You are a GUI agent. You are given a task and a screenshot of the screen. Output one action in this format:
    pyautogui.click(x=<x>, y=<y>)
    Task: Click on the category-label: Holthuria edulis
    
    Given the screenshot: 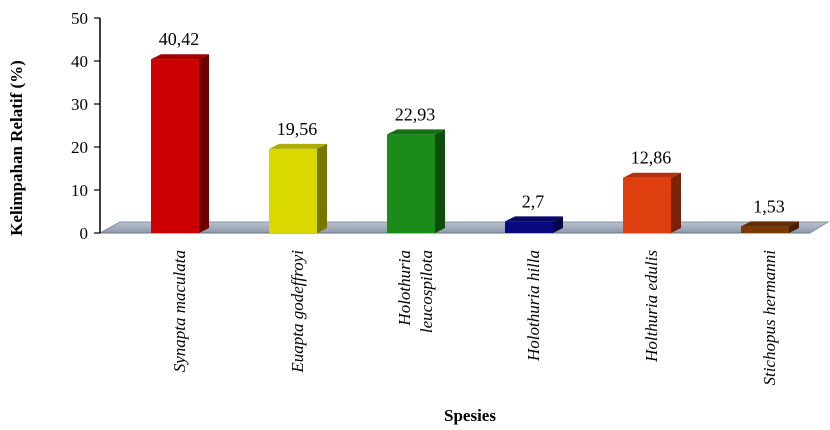 What is the action you would take?
    pyautogui.click(x=651, y=306)
    